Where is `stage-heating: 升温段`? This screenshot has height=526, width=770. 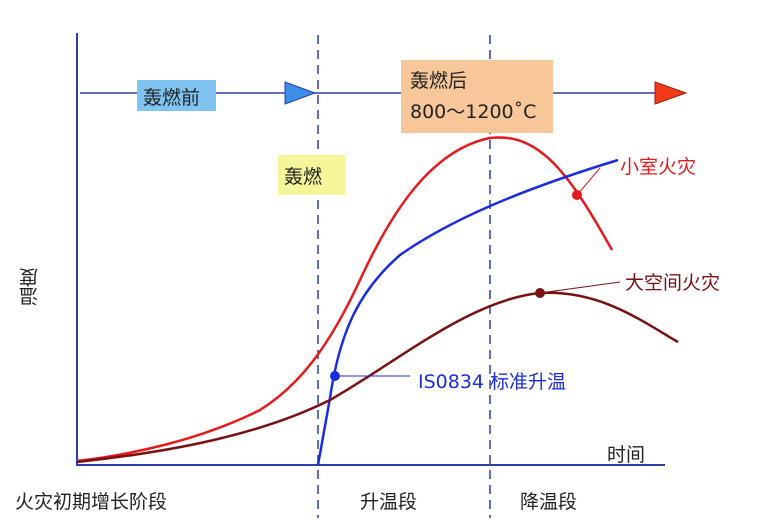
stage-heating: 升温段 is located at coordinates (389, 502).